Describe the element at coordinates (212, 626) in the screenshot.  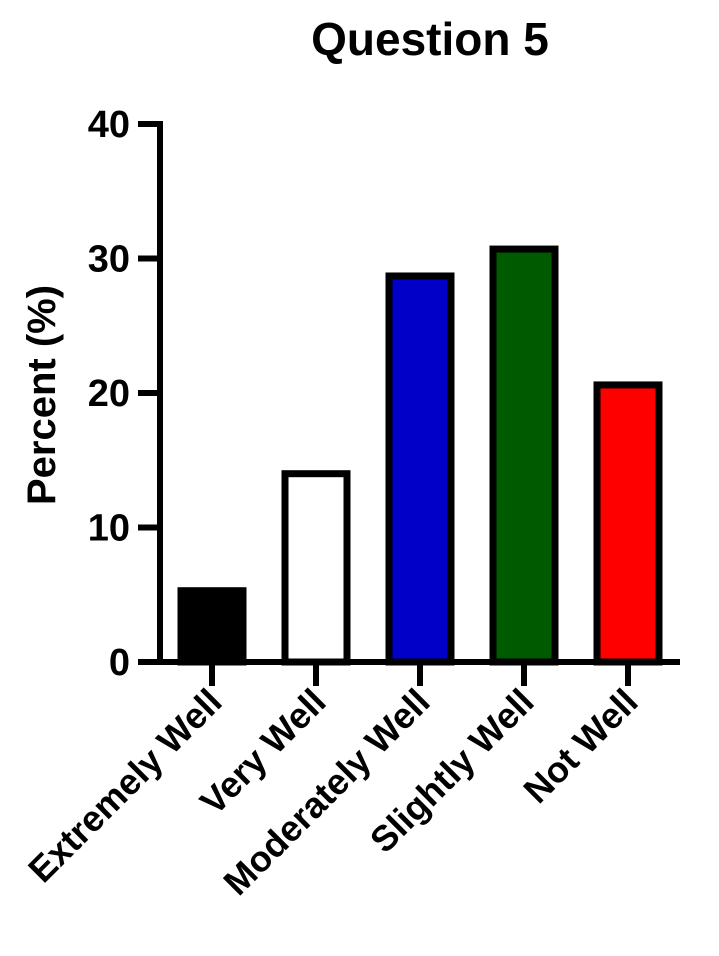
I see `bar-extremely-well` at that location.